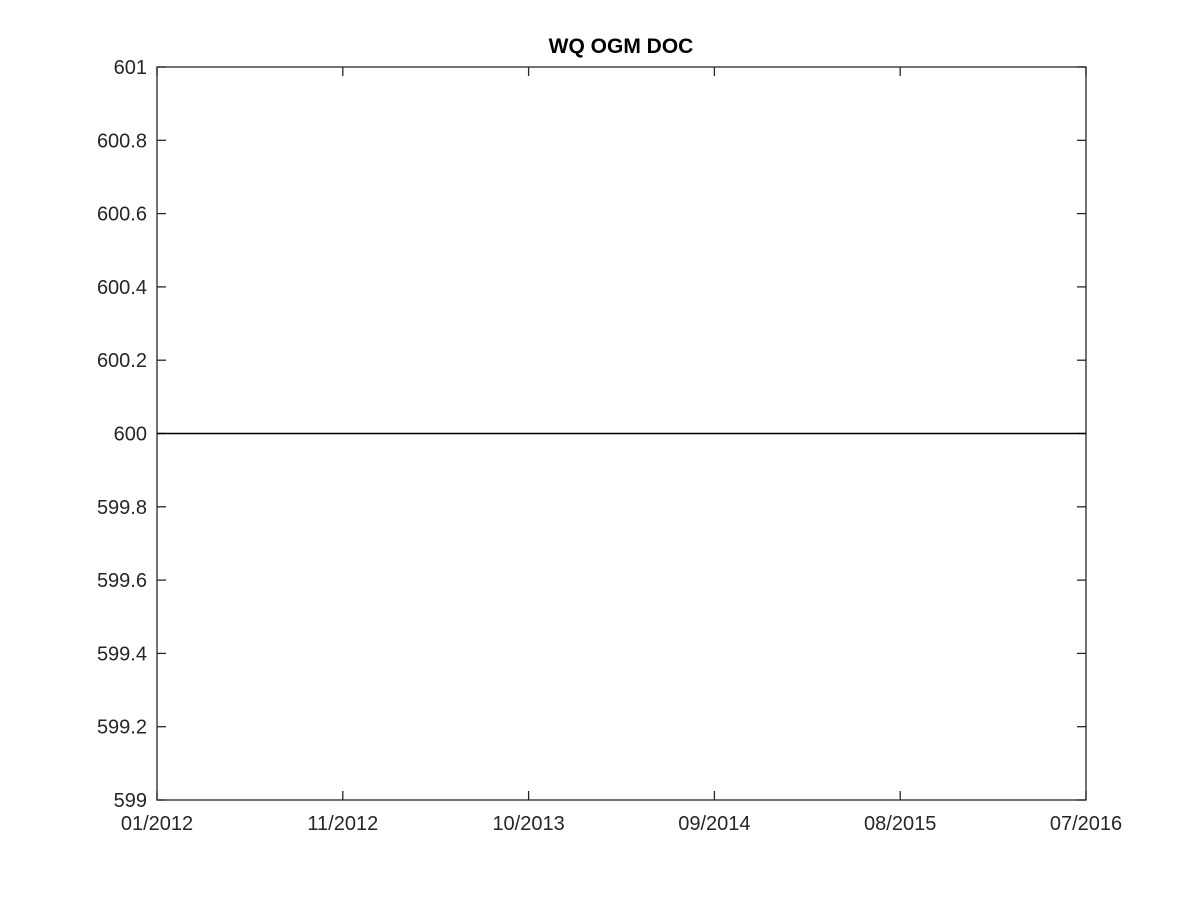 Image resolution: width=1200 pixels, height=905 pixels. What do you see at coordinates (714, 824) in the screenshot?
I see `x-tick-label: 09/2014` at bounding box center [714, 824].